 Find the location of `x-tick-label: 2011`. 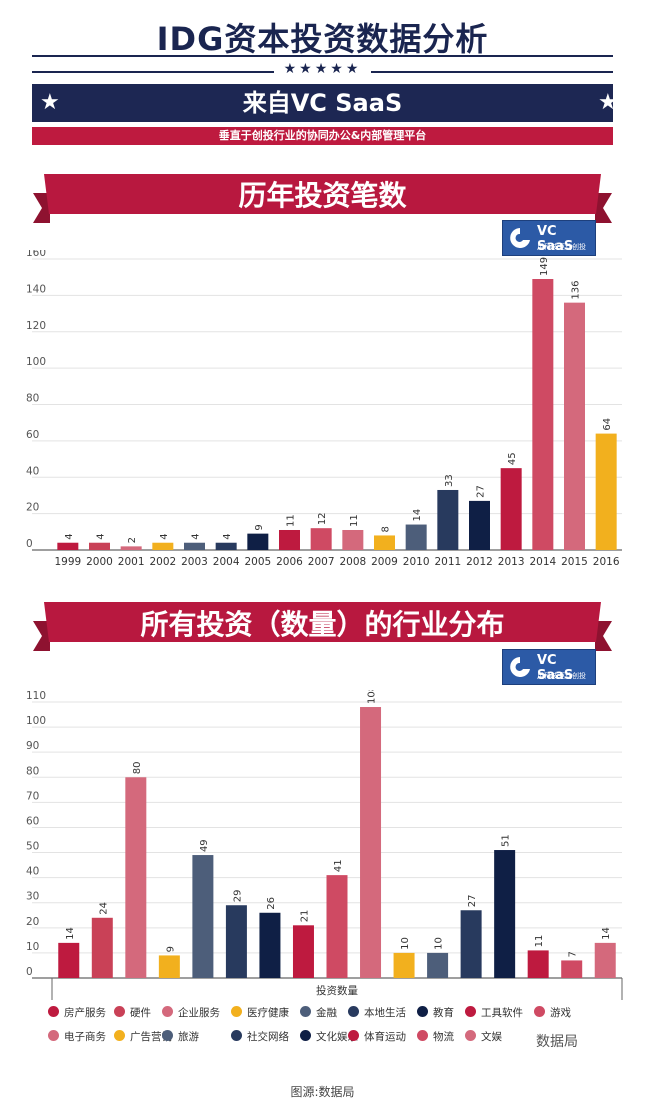

x-tick-label: 2011 is located at coordinates (447, 562).